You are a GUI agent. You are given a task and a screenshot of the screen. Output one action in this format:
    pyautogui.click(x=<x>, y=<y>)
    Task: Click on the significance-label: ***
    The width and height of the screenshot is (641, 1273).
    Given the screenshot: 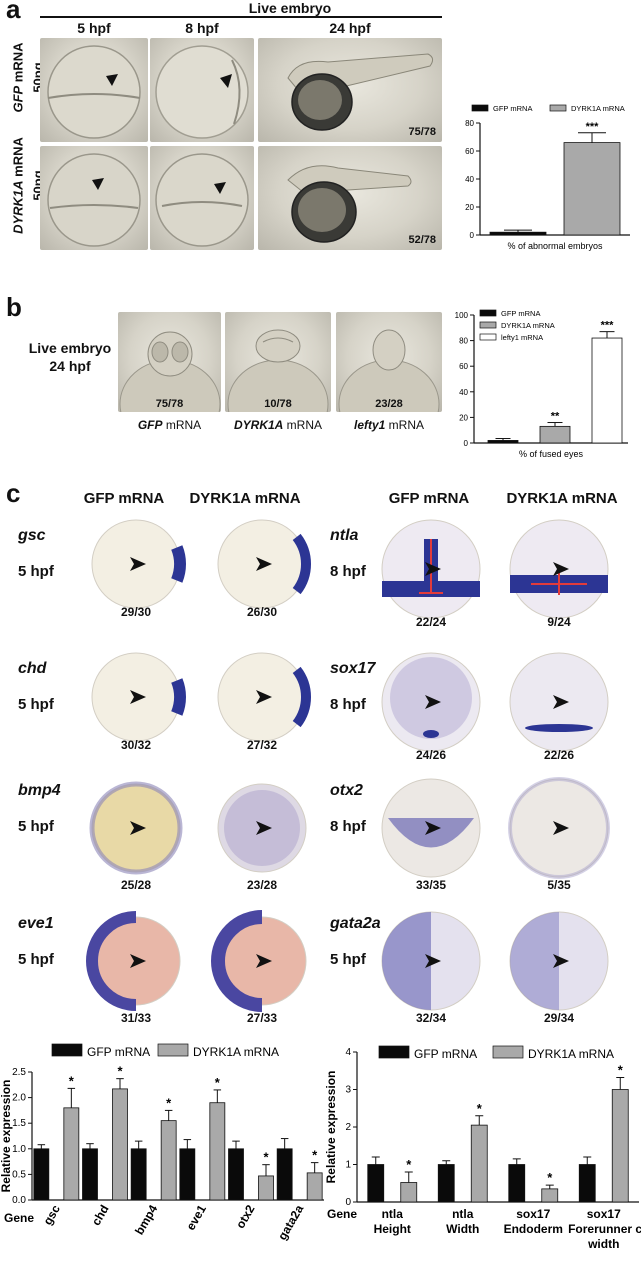 What is the action you would take?
    pyautogui.click(x=608, y=326)
    